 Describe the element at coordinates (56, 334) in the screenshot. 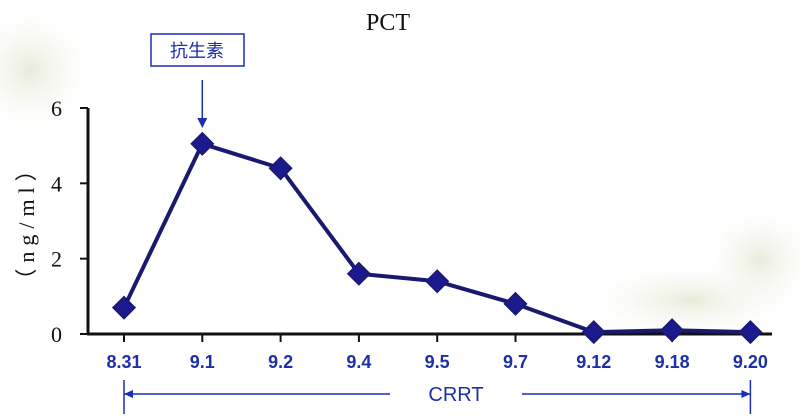

I see `y-tick-label: 0` at that location.